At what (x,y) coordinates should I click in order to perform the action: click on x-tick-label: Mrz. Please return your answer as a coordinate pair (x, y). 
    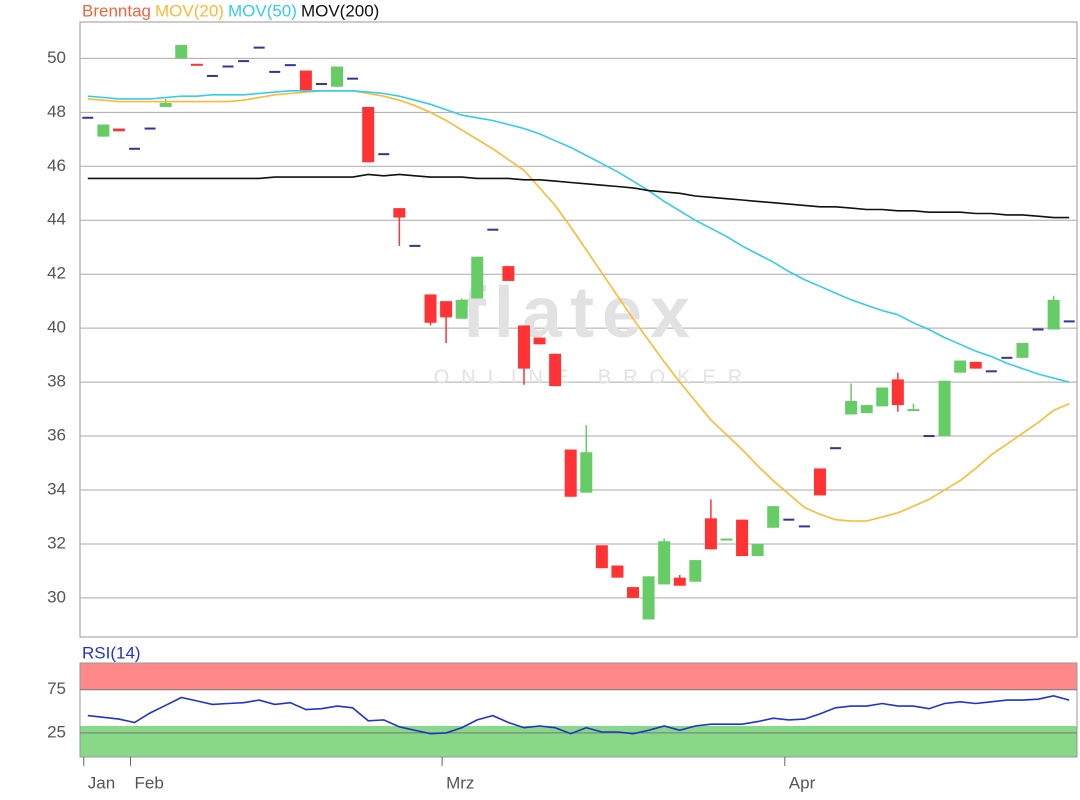
    Looking at the image, I should click on (460, 782).